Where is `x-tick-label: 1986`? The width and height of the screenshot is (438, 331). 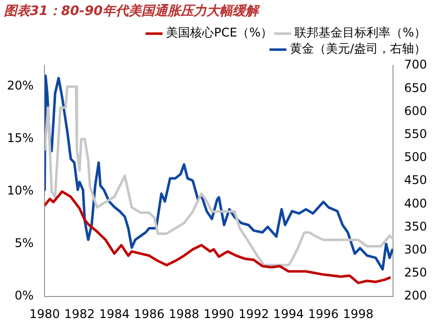
x-tick-label: 1986 is located at coordinates (149, 313).